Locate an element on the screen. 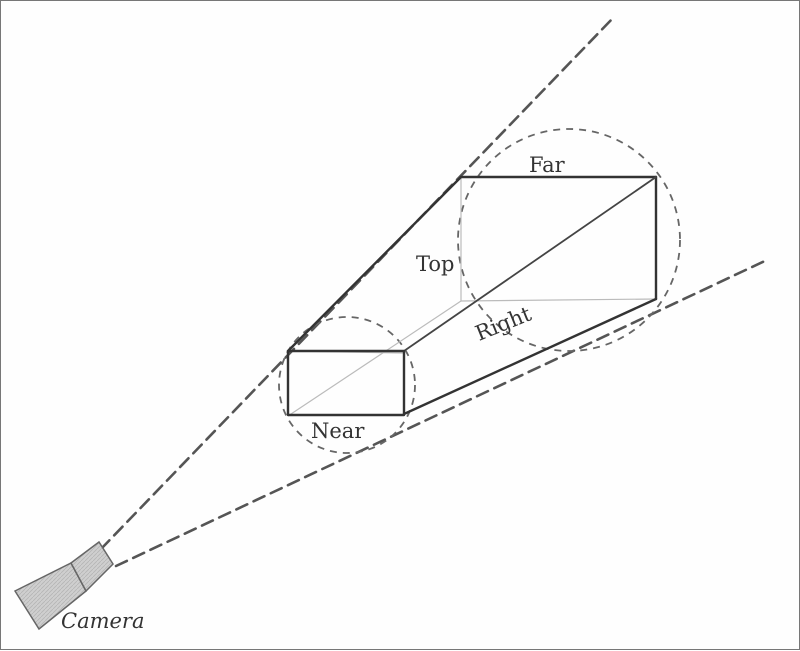 This screenshot has width=800, height=651. far-label: Far is located at coordinates (547, 165).